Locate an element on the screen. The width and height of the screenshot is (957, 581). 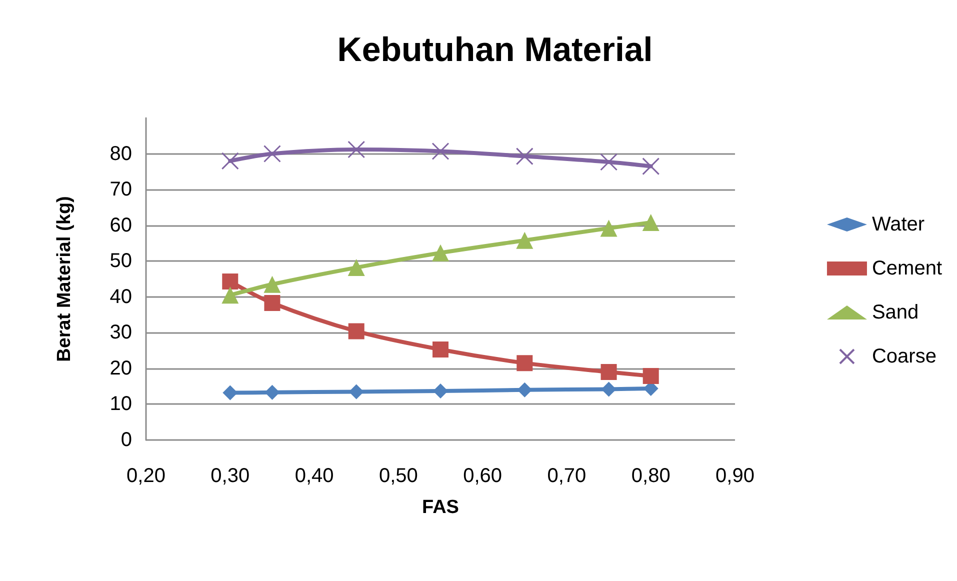
x-tick-label: 0,30 is located at coordinates (230, 476).